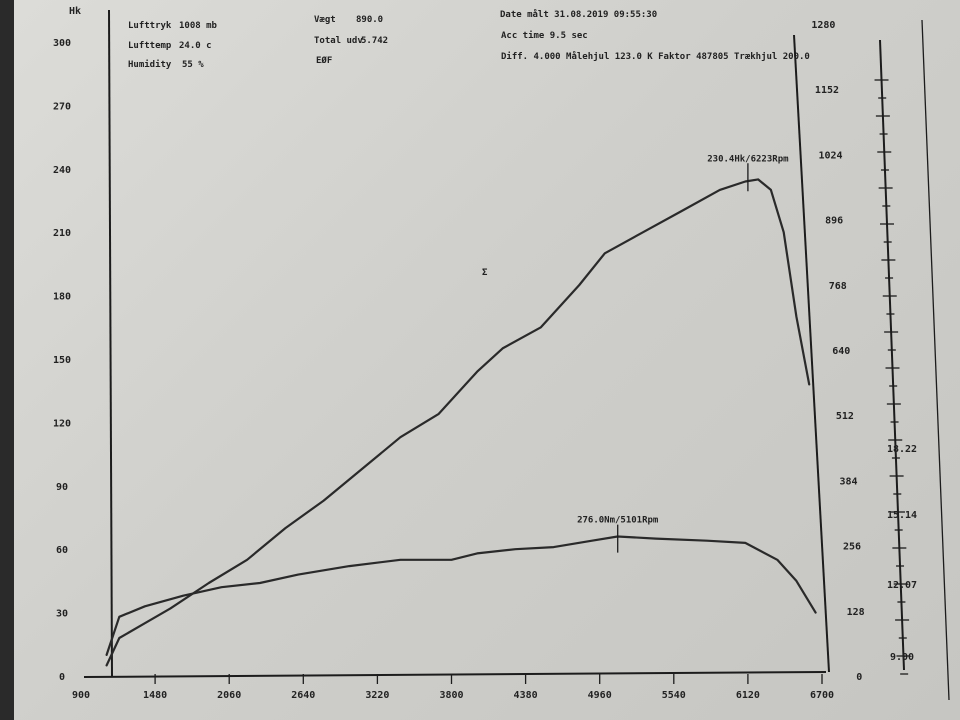  What do you see at coordinates (827, 90) in the screenshot?
I see `y-right-tick-label: 1152` at bounding box center [827, 90].